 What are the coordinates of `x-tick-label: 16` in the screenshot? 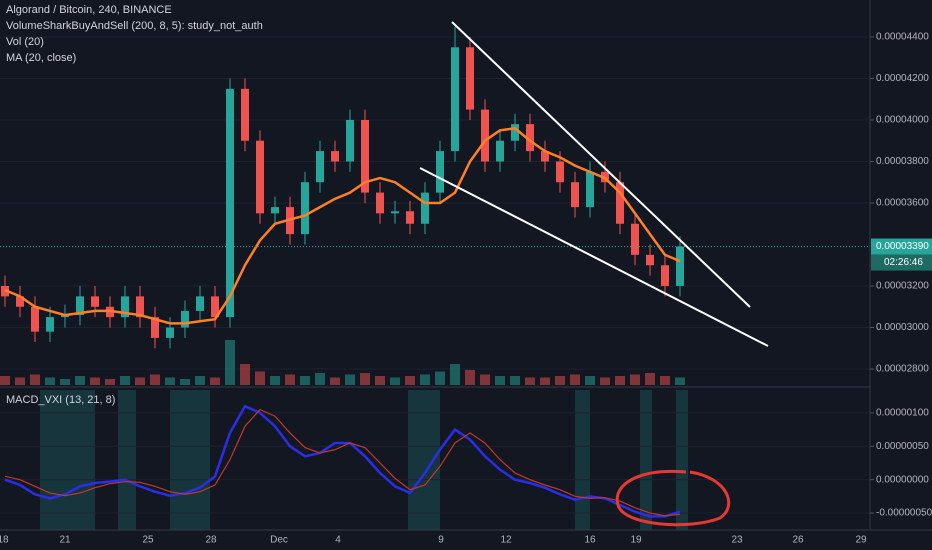 It's located at (590, 540).